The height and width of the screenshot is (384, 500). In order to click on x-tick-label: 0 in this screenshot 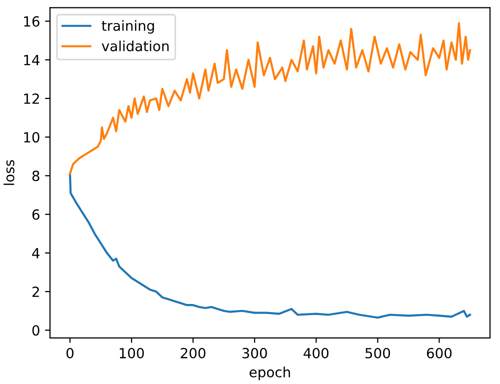, I will do `click(70, 353)`.